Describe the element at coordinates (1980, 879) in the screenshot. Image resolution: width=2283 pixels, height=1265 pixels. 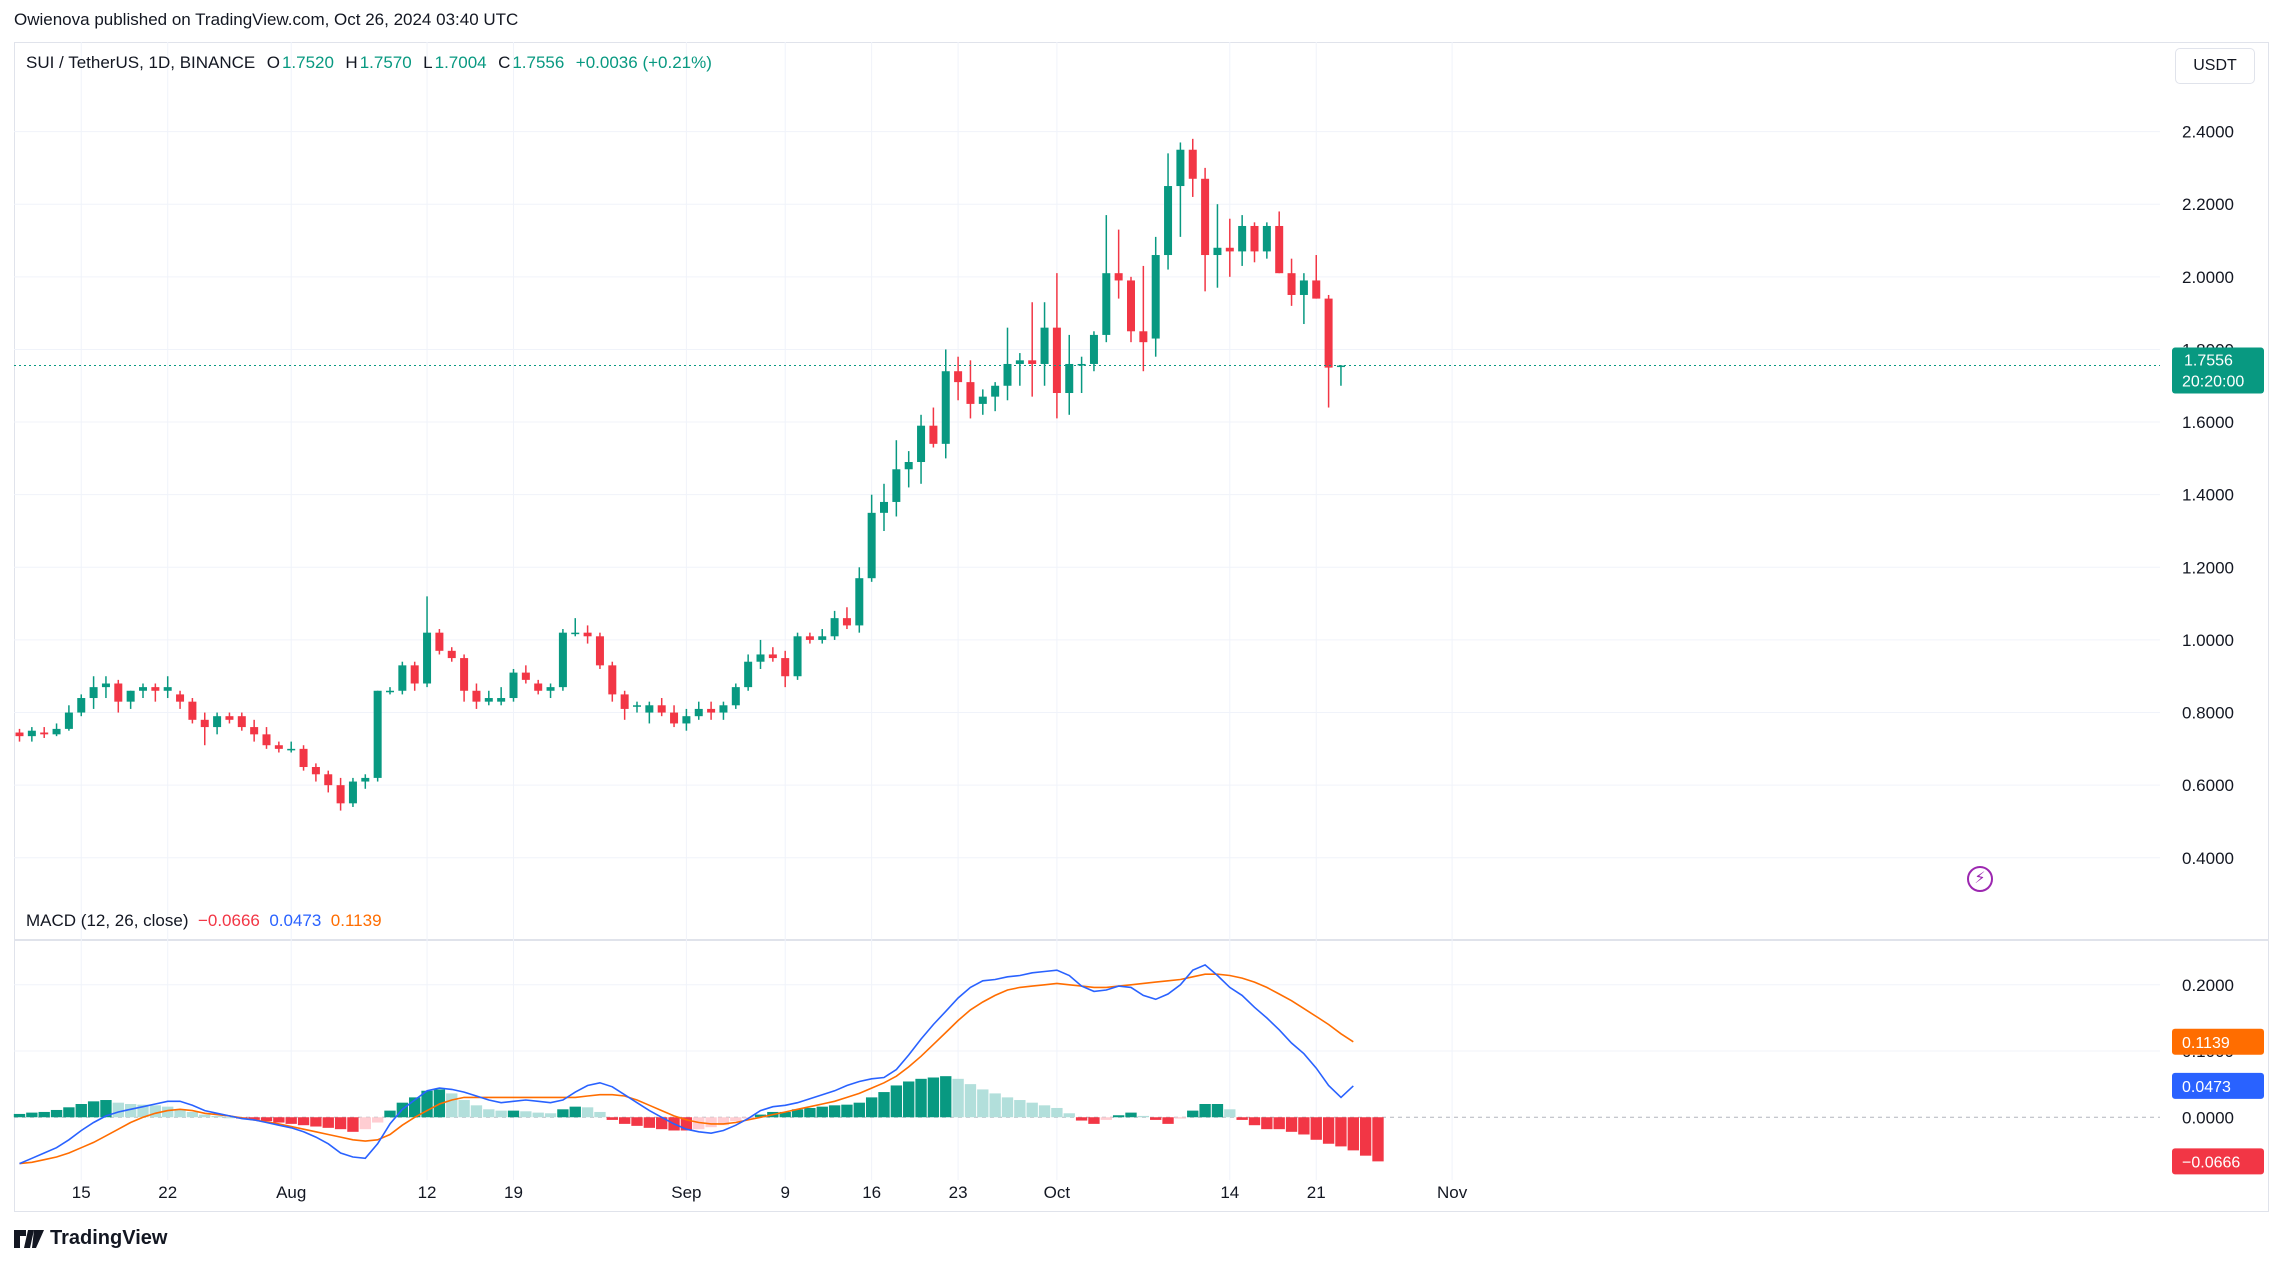
I see `lightning-icon: ⚡` at that location.